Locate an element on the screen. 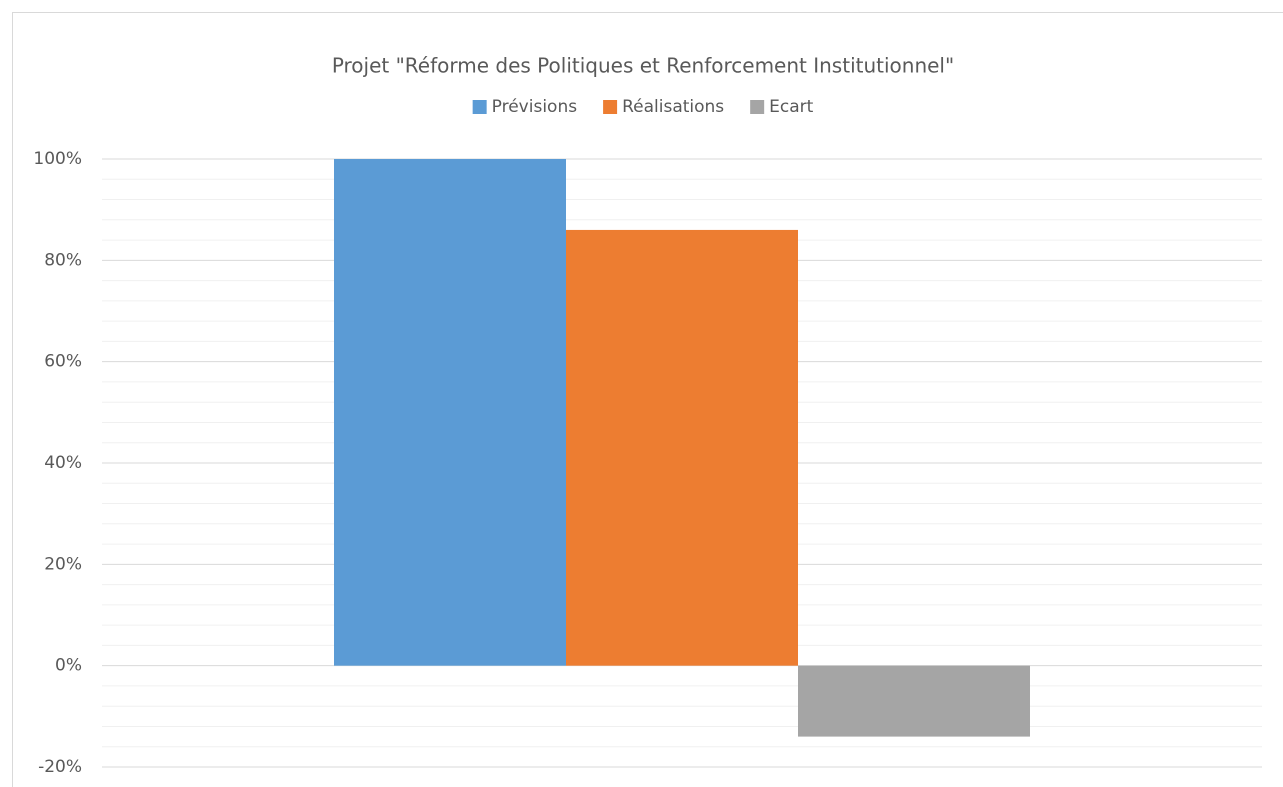 The height and width of the screenshot is (787, 1283). y-tick-label: 0% is located at coordinates (68, 666).